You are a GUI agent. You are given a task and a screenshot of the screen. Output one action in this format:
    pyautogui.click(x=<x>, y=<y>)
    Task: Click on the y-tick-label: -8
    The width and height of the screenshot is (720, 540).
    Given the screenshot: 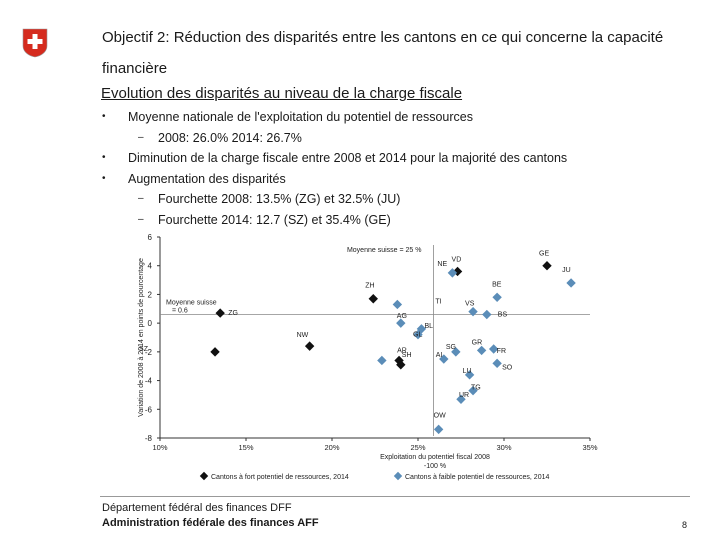 What is the action you would take?
    pyautogui.click(x=149, y=438)
    